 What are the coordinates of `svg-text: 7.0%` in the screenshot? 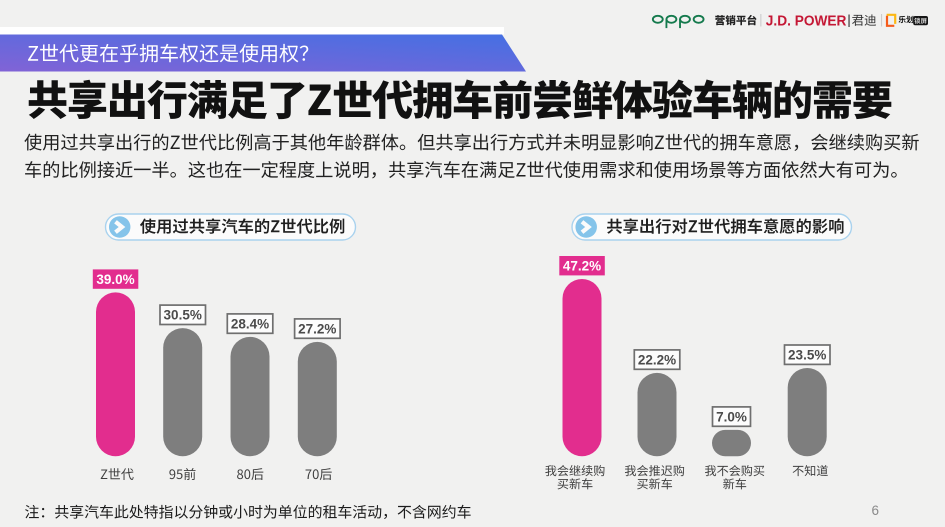 It's located at (731, 416).